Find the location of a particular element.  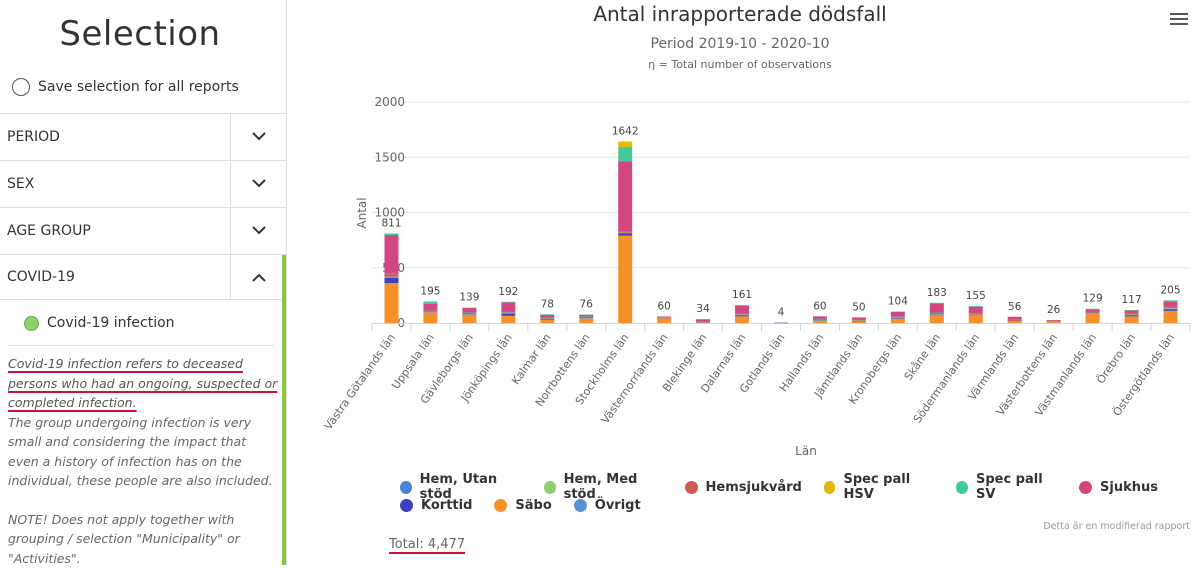

legend-label: Säbo is located at coordinates (533, 505).